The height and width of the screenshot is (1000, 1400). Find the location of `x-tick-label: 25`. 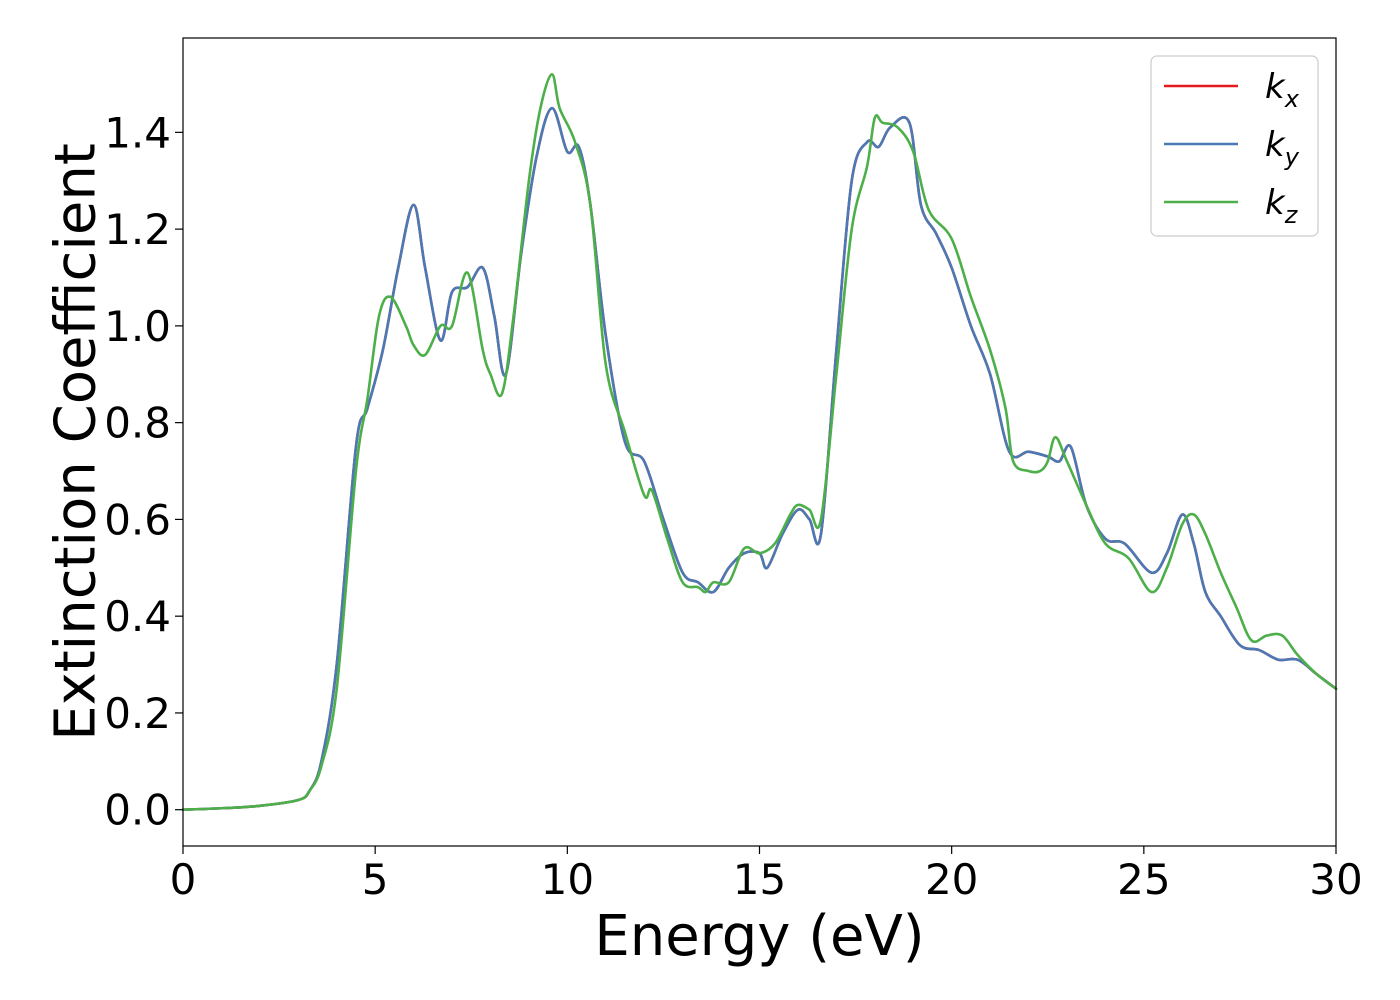

x-tick-label: 25 is located at coordinates (1143, 879).